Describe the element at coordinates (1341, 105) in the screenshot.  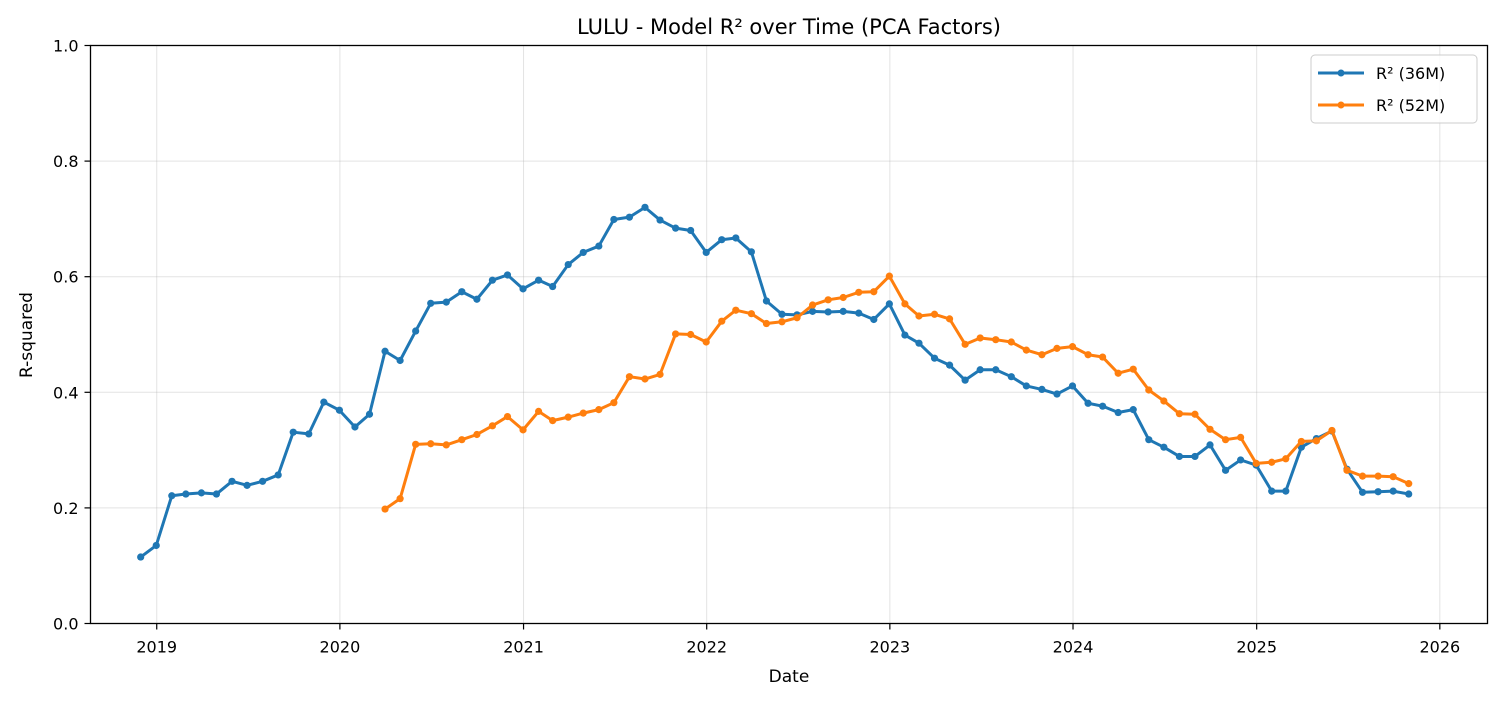
I see `legend-marker-52m` at that location.